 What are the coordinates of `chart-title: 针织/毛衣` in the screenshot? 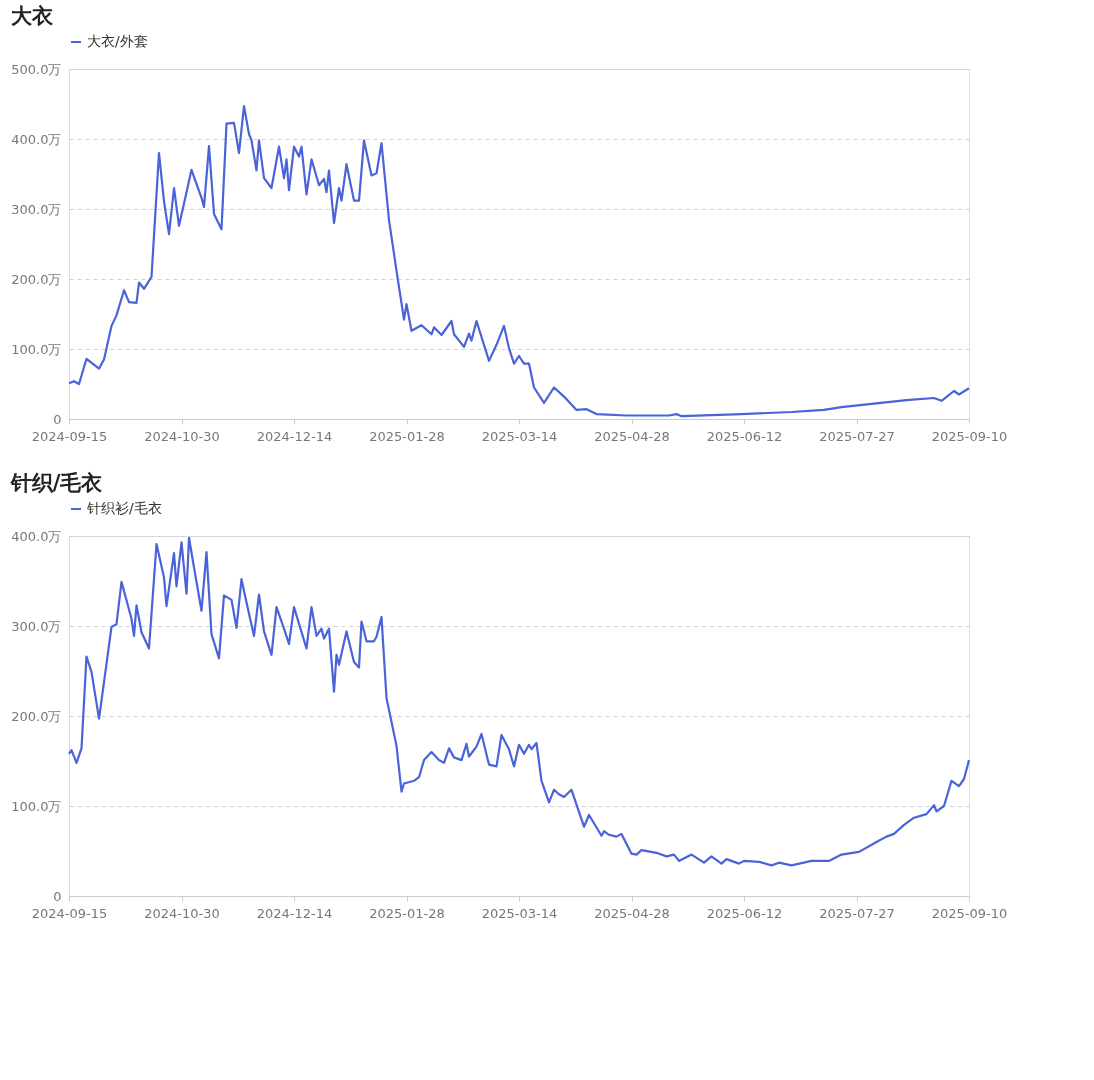 It's located at (56, 483).